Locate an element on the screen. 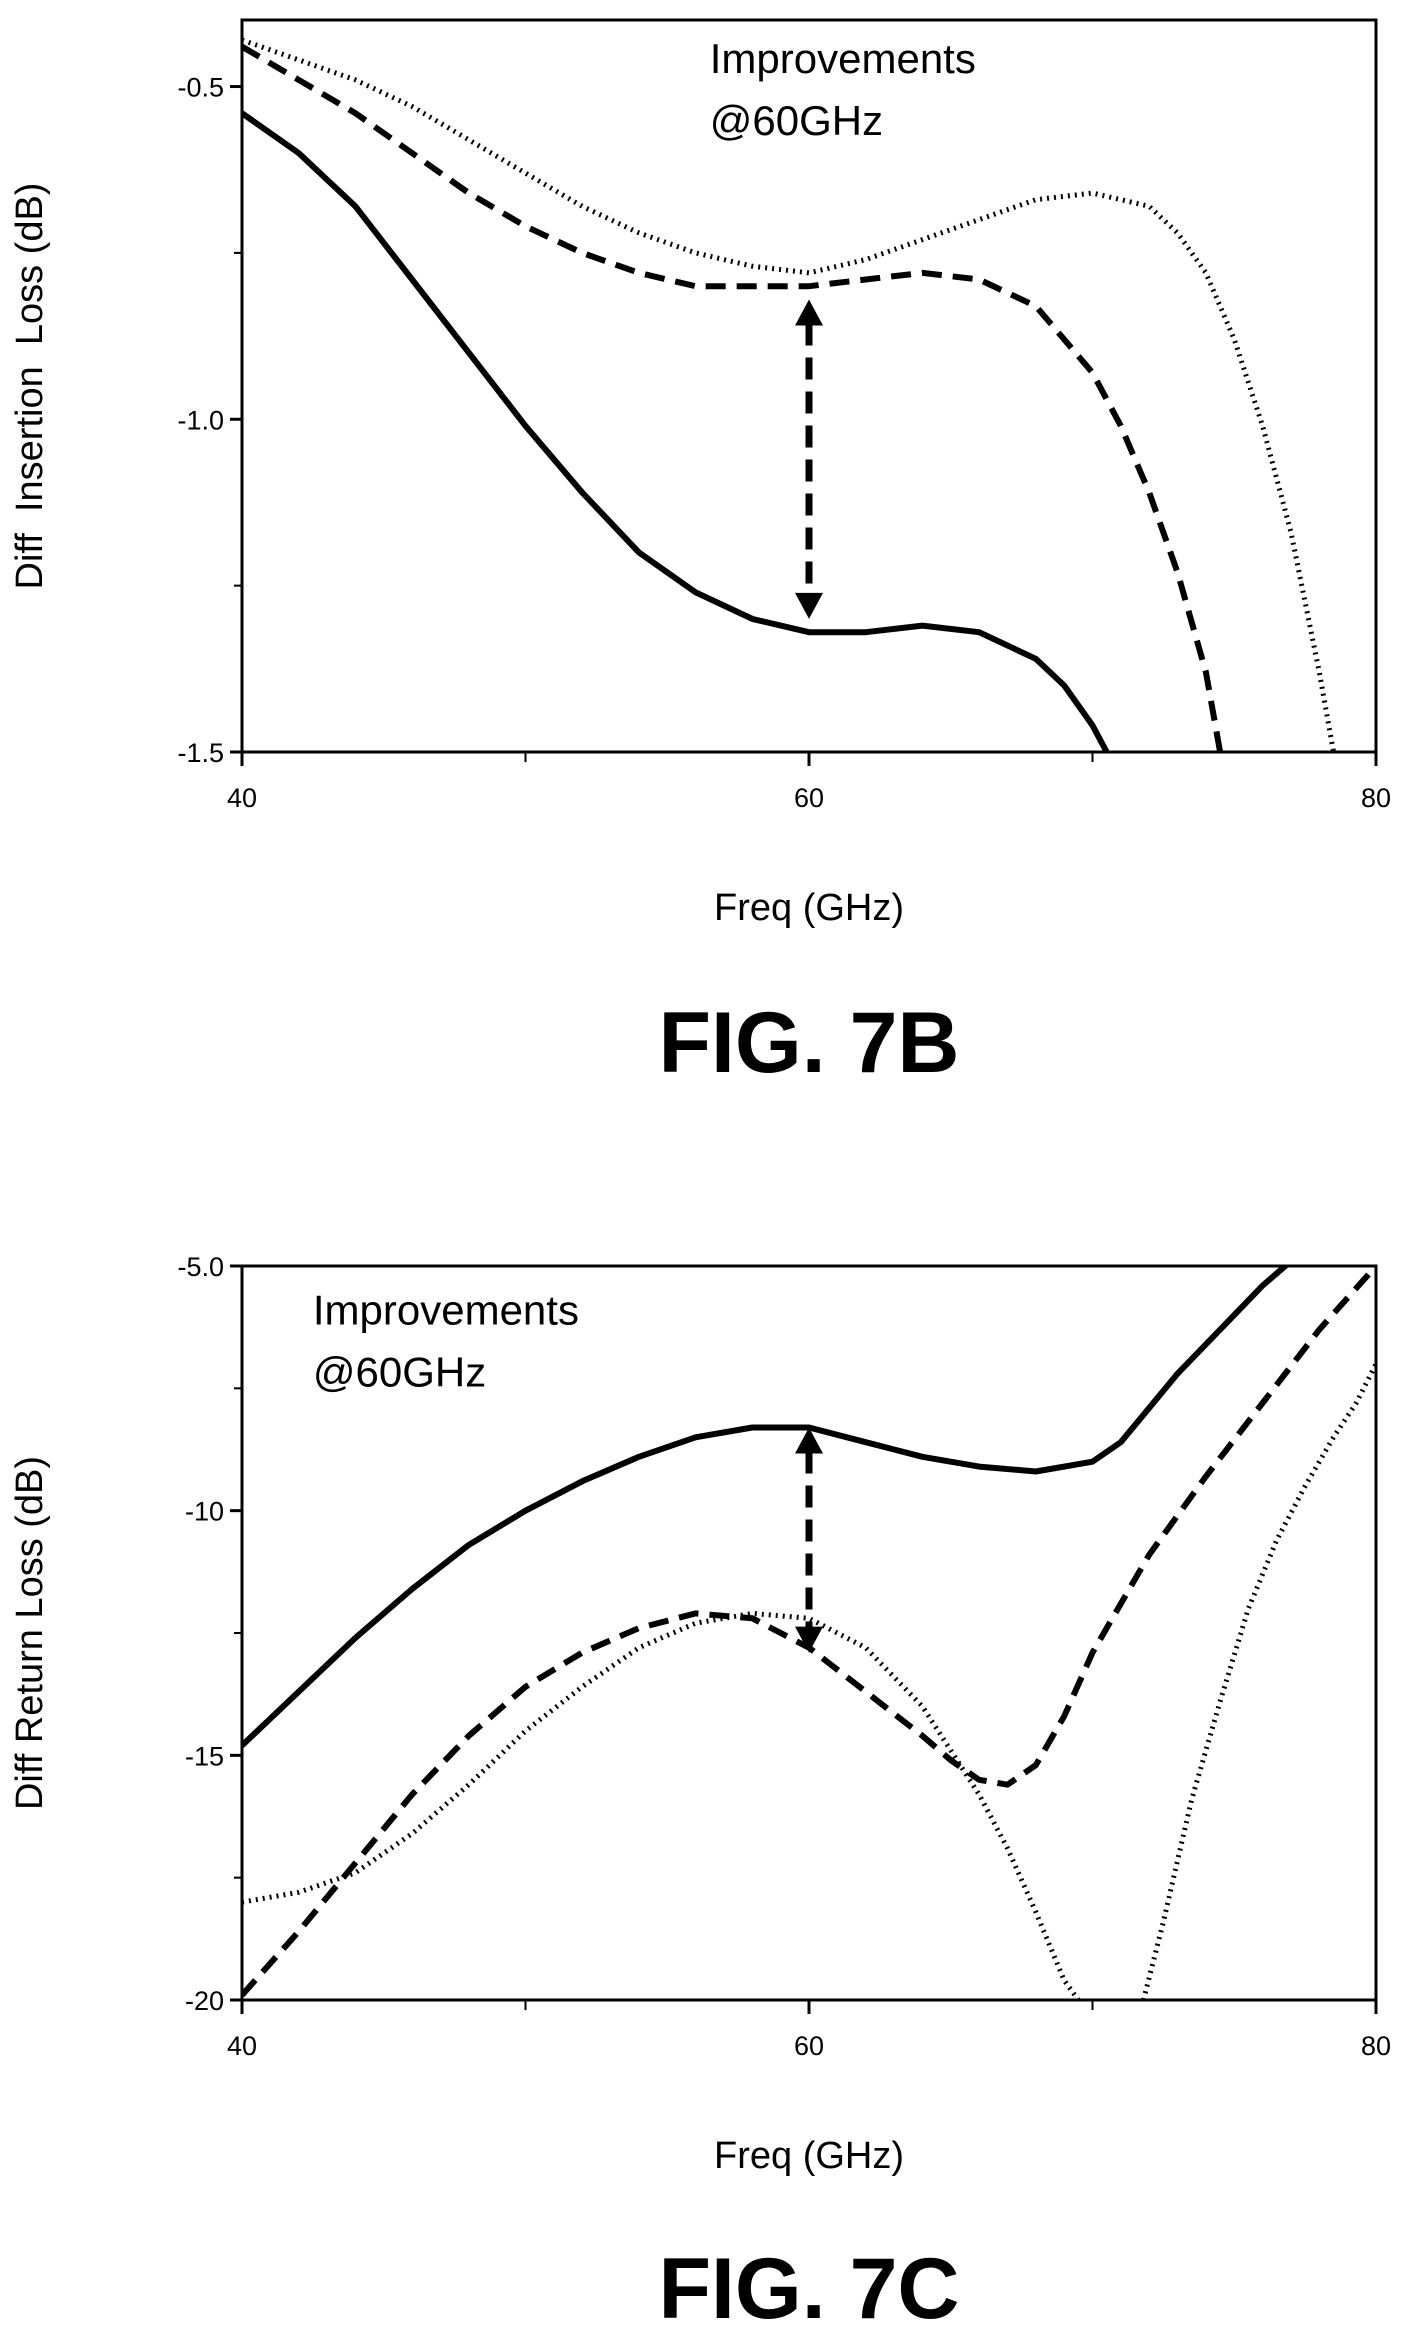 The image size is (1424, 2336). y-axis-label: Diff Insertion Loss (dB) is located at coordinates (30, 386).